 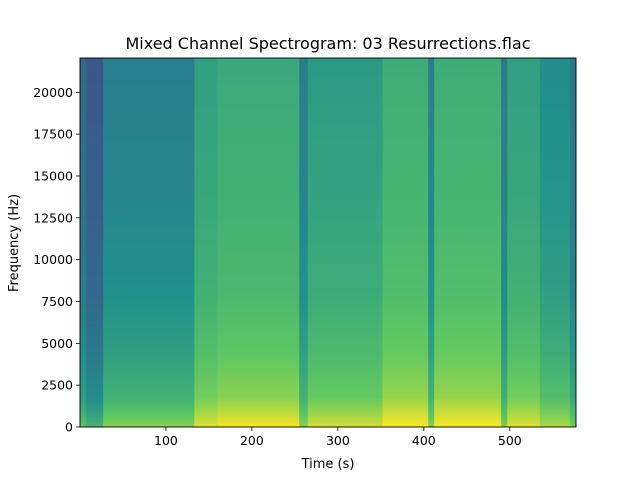 I want to click on x-axis: 100 200 300 400 500, so click(x=338, y=437).